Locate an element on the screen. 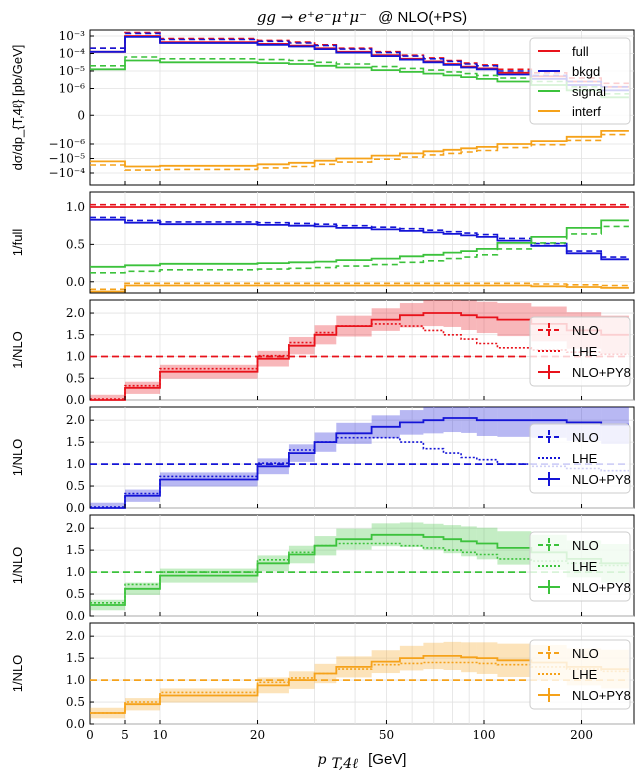 The height and width of the screenshot is (774, 640). x-label-unit: [GeV] is located at coordinates (387, 759).